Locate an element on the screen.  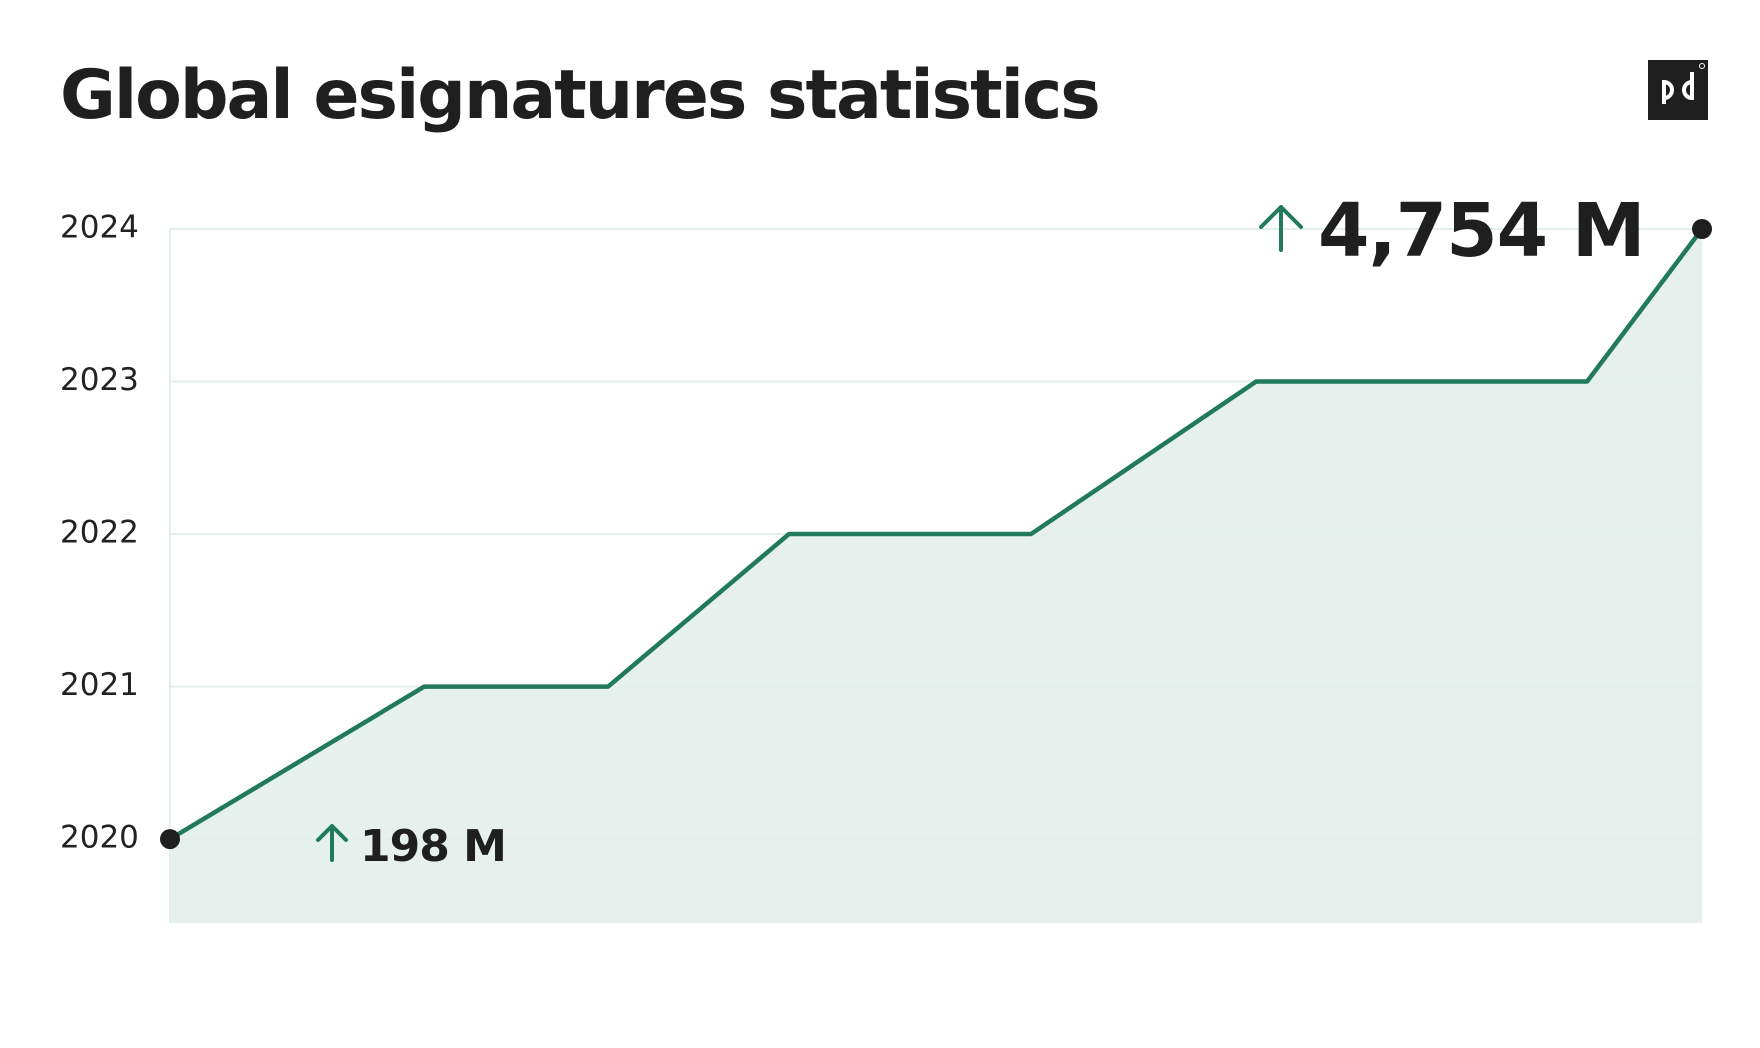
annotation: 198 M is located at coordinates (433, 846).